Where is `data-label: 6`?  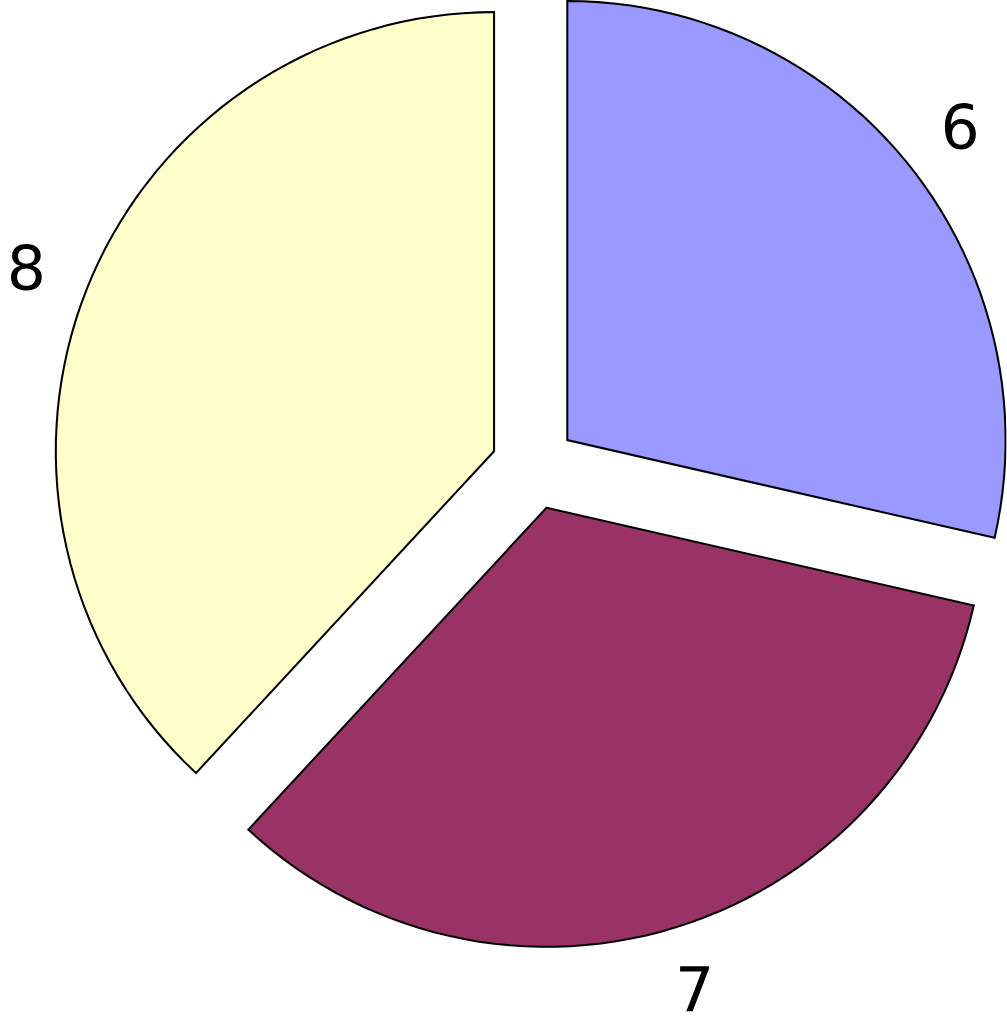 data-label: 6 is located at coordinates (961, 126).